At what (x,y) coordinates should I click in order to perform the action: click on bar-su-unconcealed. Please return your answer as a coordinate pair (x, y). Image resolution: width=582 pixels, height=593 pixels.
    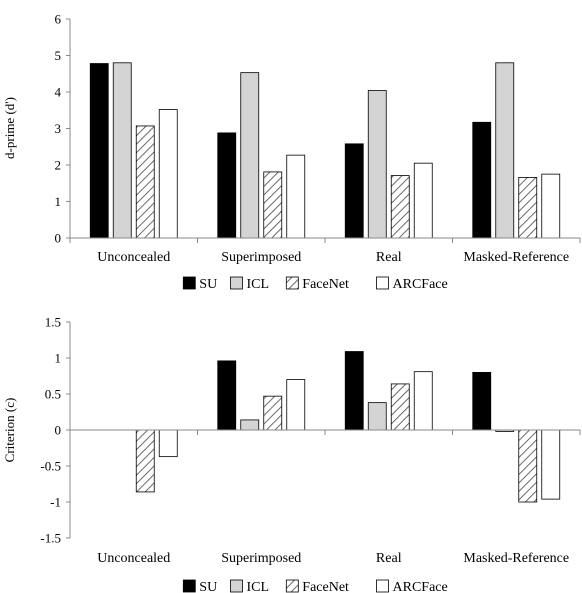
    Looking at the image, I should click on (99, 151).